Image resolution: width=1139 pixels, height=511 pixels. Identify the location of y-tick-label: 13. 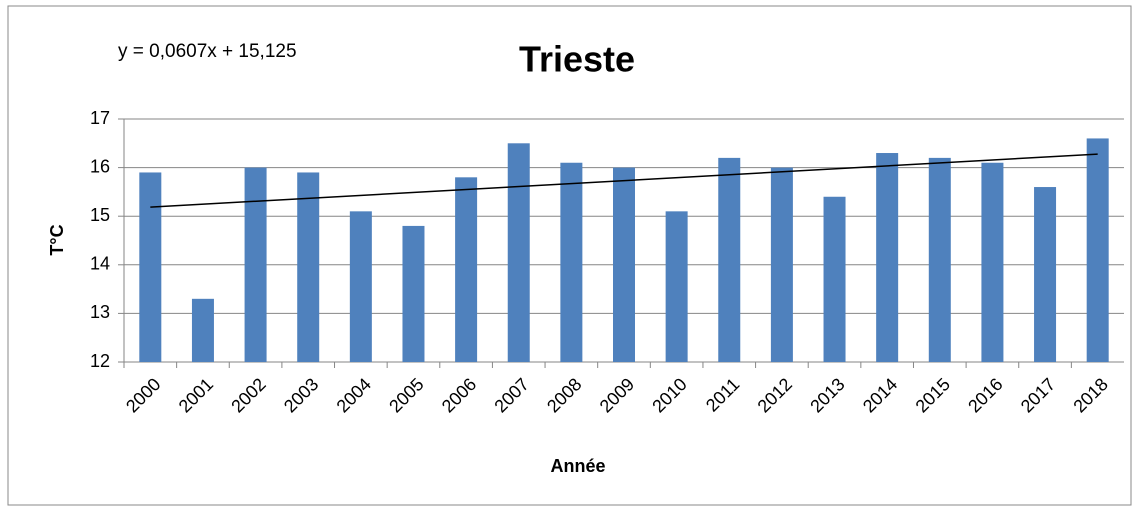
(100, 312).